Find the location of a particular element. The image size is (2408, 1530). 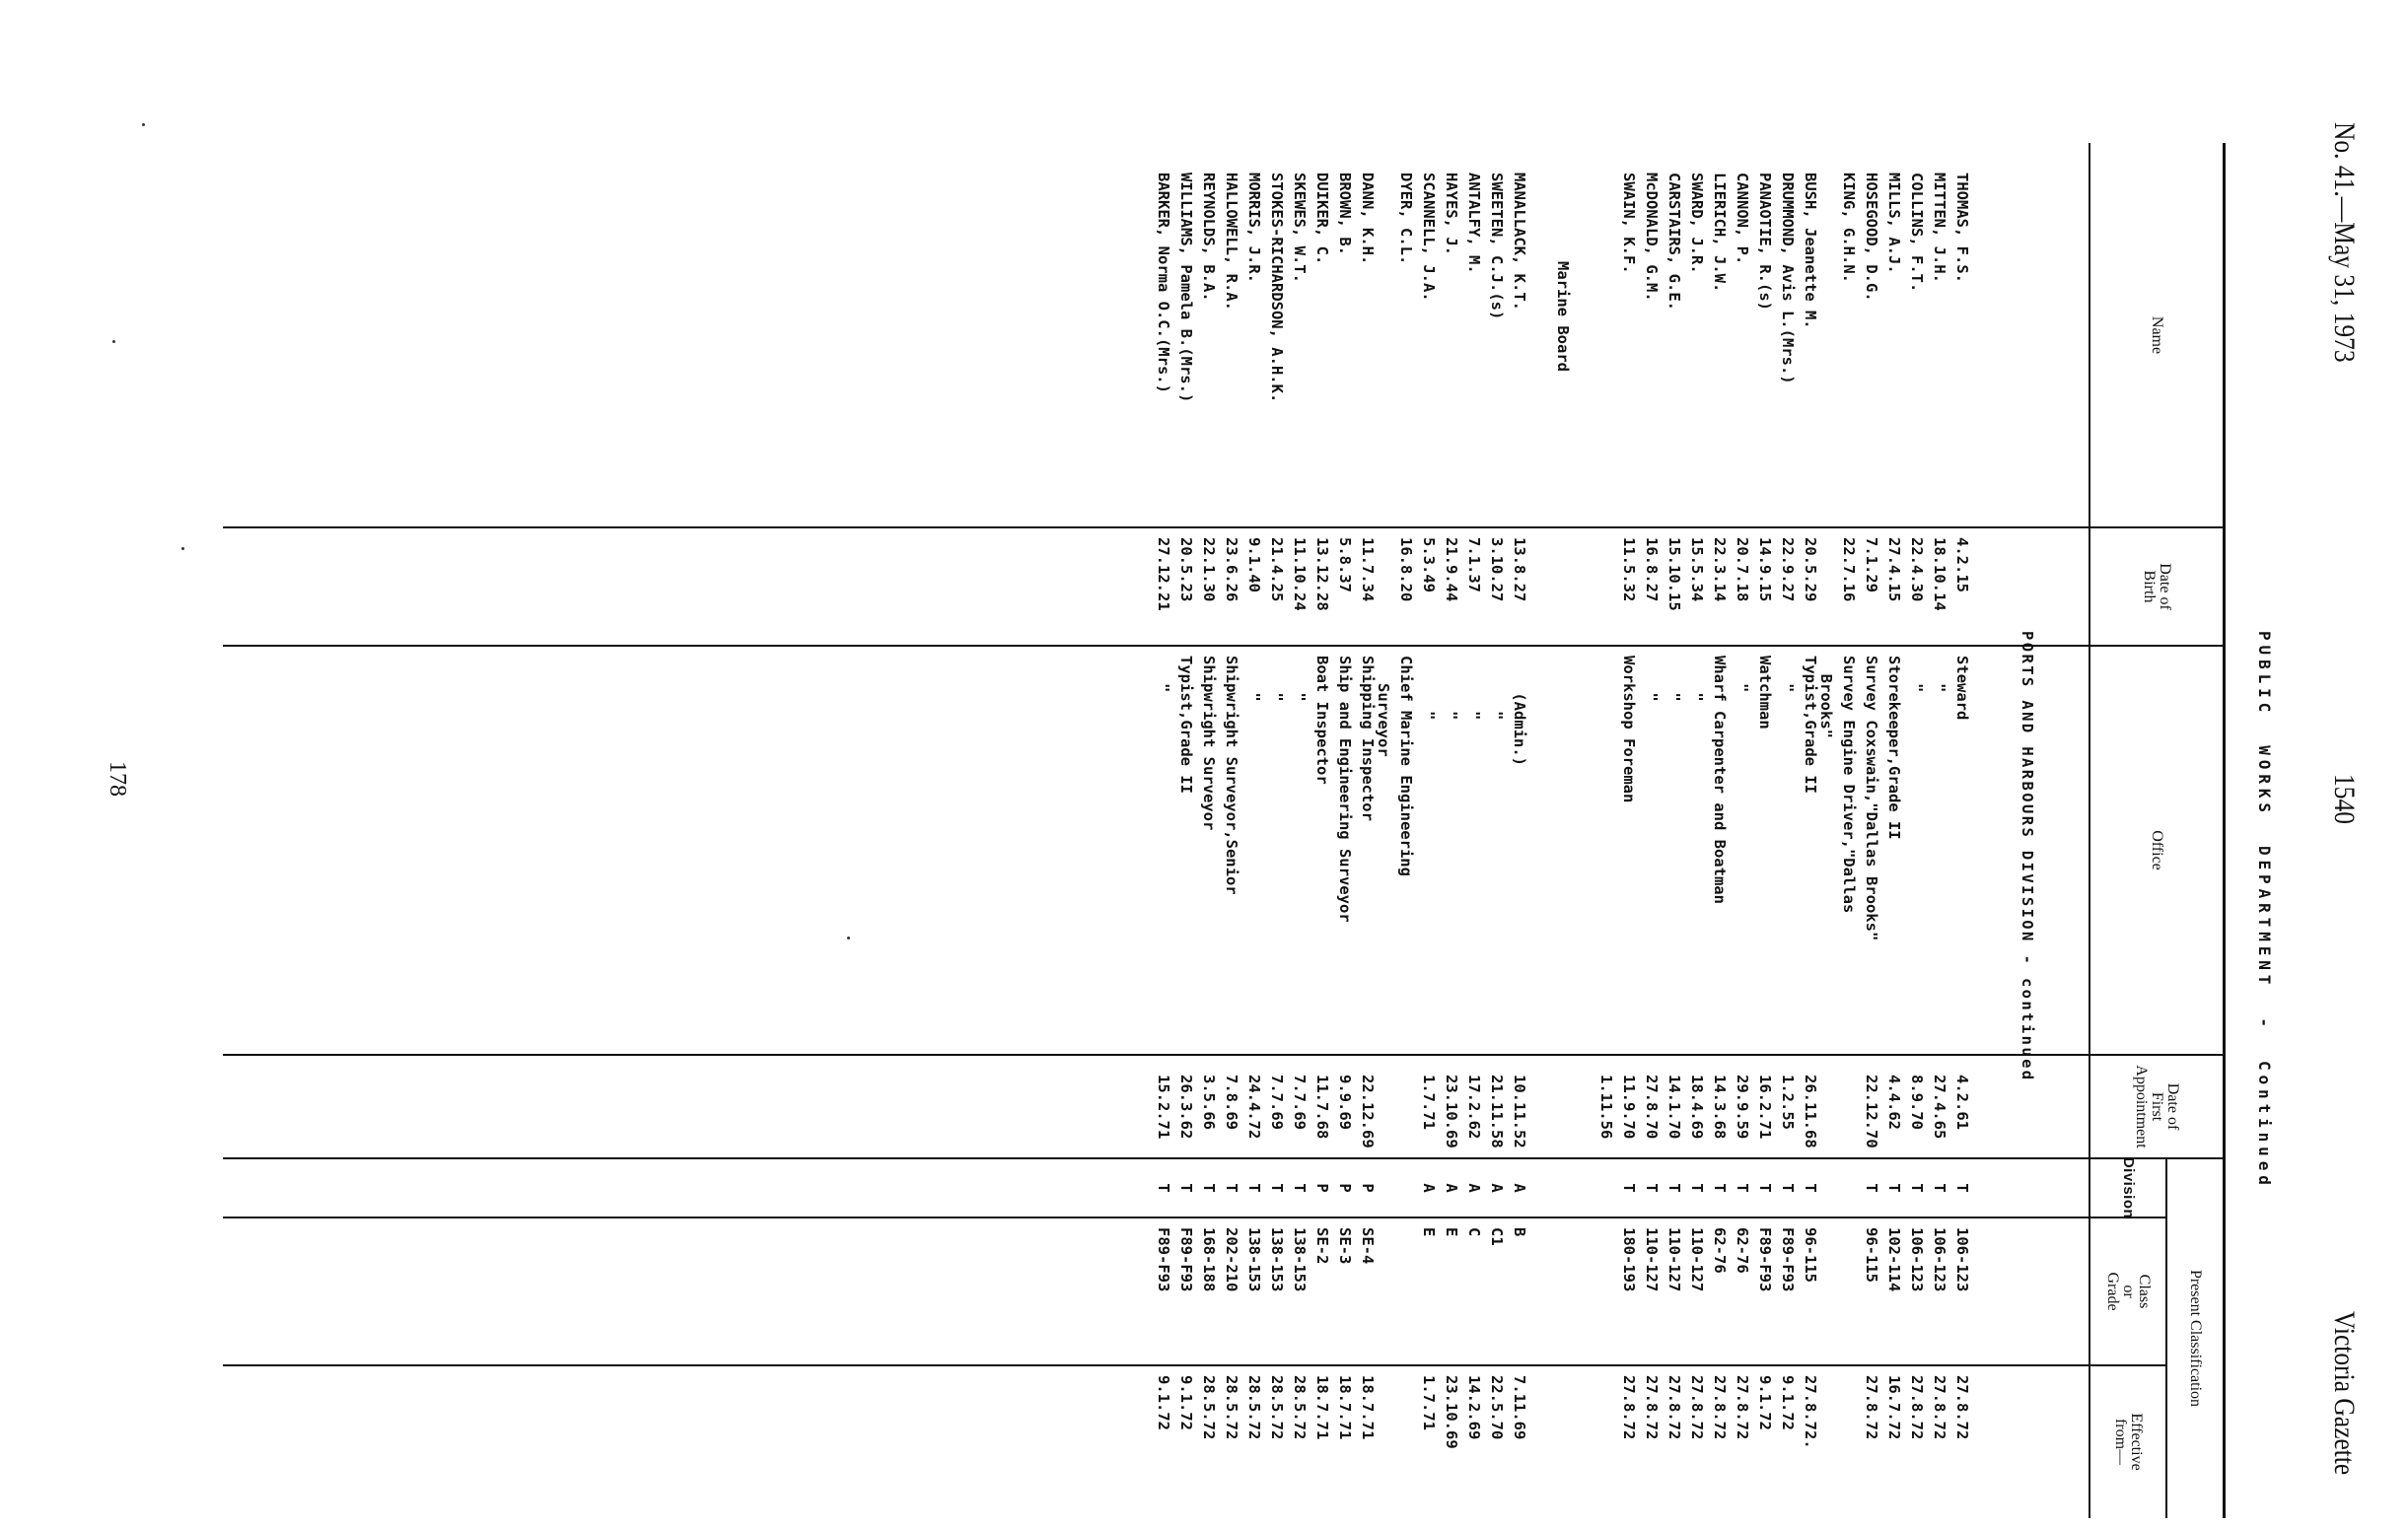

effective-from-cell: 16.7.72 is located at coordinates (1894, 1407).